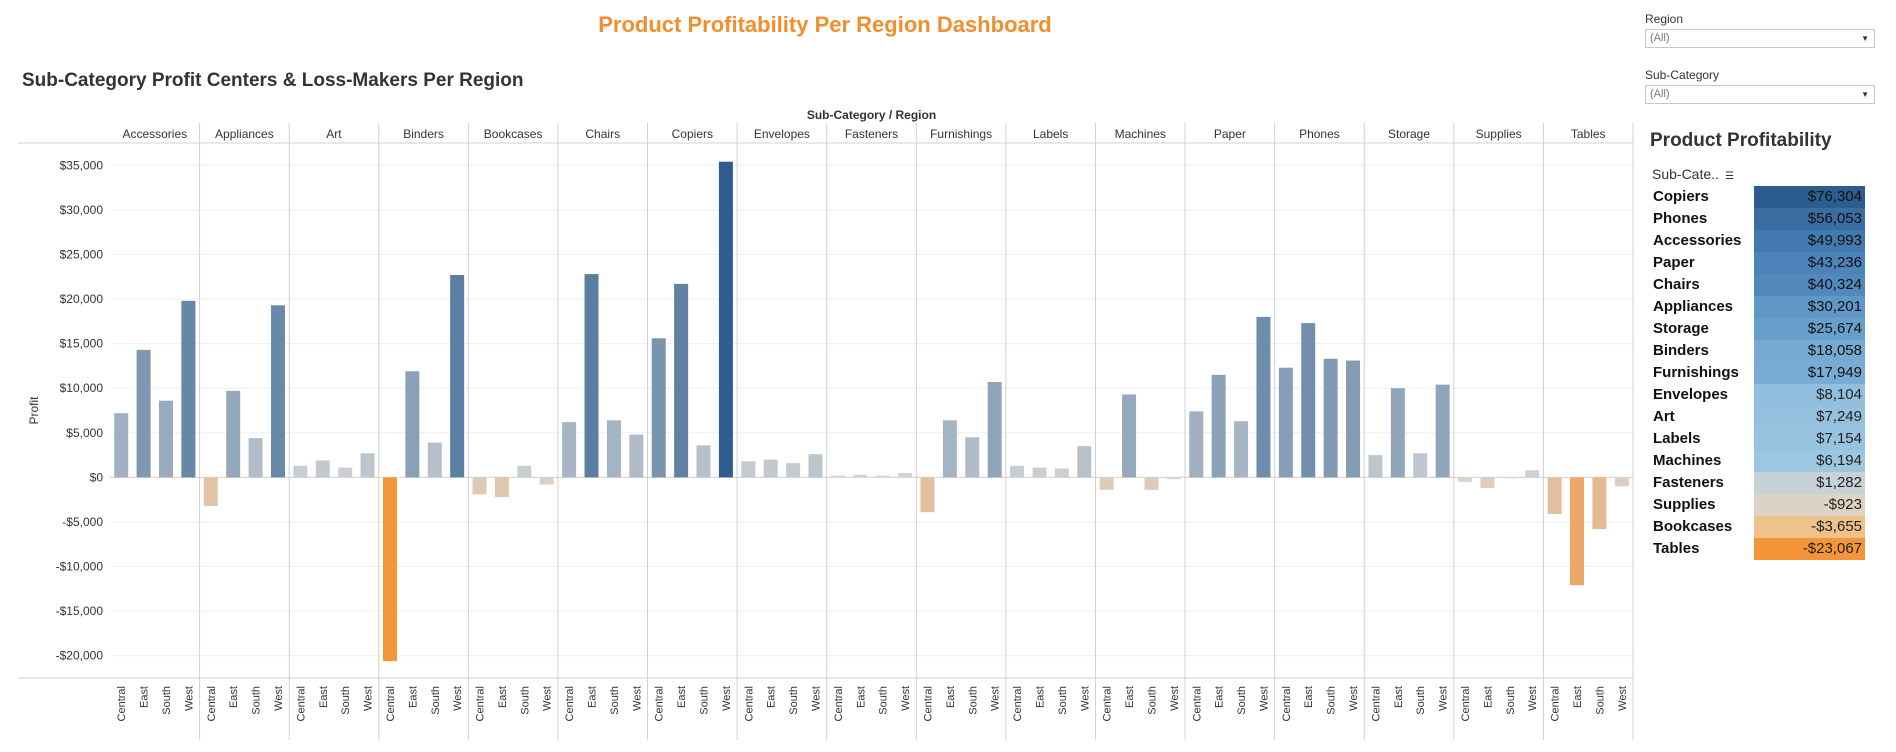 This screenshot has width=1896, height=752. Describe the element at coordinates (82, 210) in the screenshot. I see `y-tick-label: $30,000` at that location.